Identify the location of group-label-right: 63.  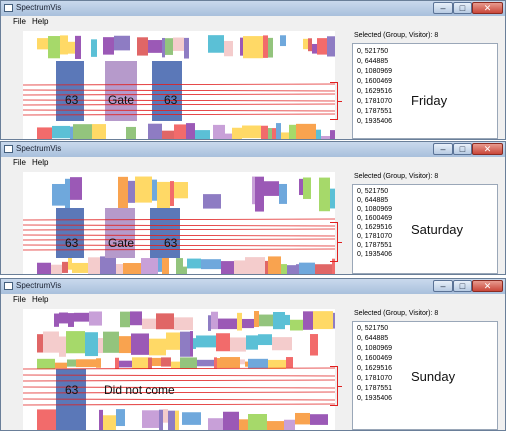
(171, 100).